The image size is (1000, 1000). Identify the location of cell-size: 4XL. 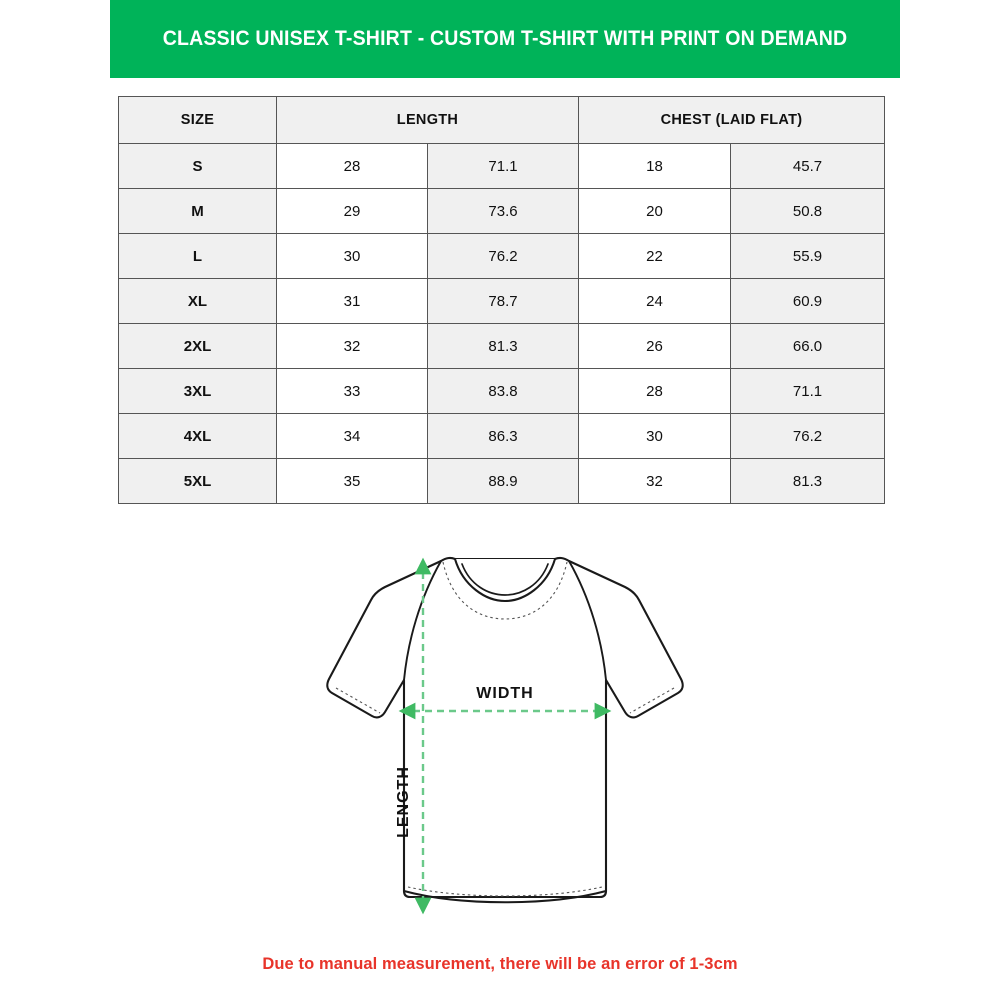
(197, 436).